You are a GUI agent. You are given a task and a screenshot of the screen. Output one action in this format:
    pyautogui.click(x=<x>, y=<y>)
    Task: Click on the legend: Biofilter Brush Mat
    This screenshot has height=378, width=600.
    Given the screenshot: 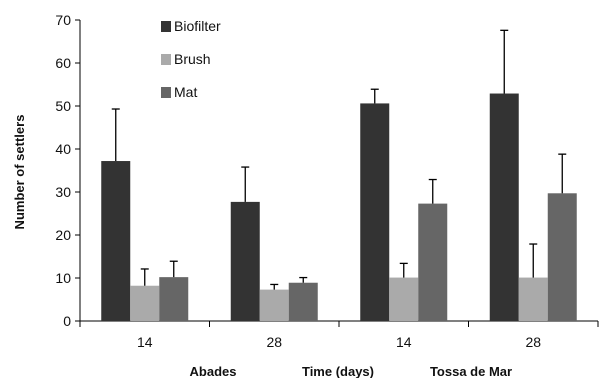 What is the action you would take?
    pyautogui.click(x=191, y=59)
    